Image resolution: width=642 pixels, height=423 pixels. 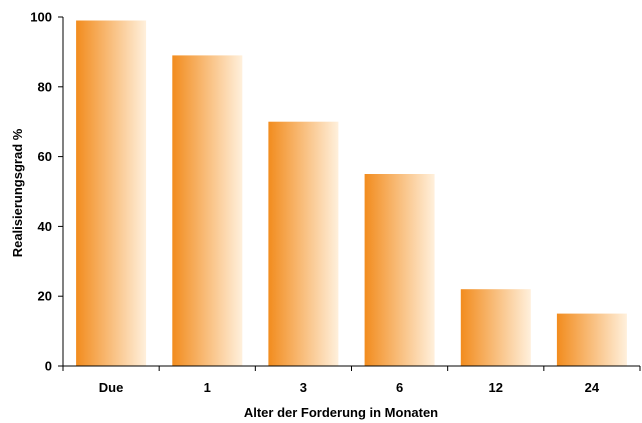 What do you see at coordinates (45, 86) in the screenshot?
I see `y-tick-label: 80` at bounding box center [45, 86].